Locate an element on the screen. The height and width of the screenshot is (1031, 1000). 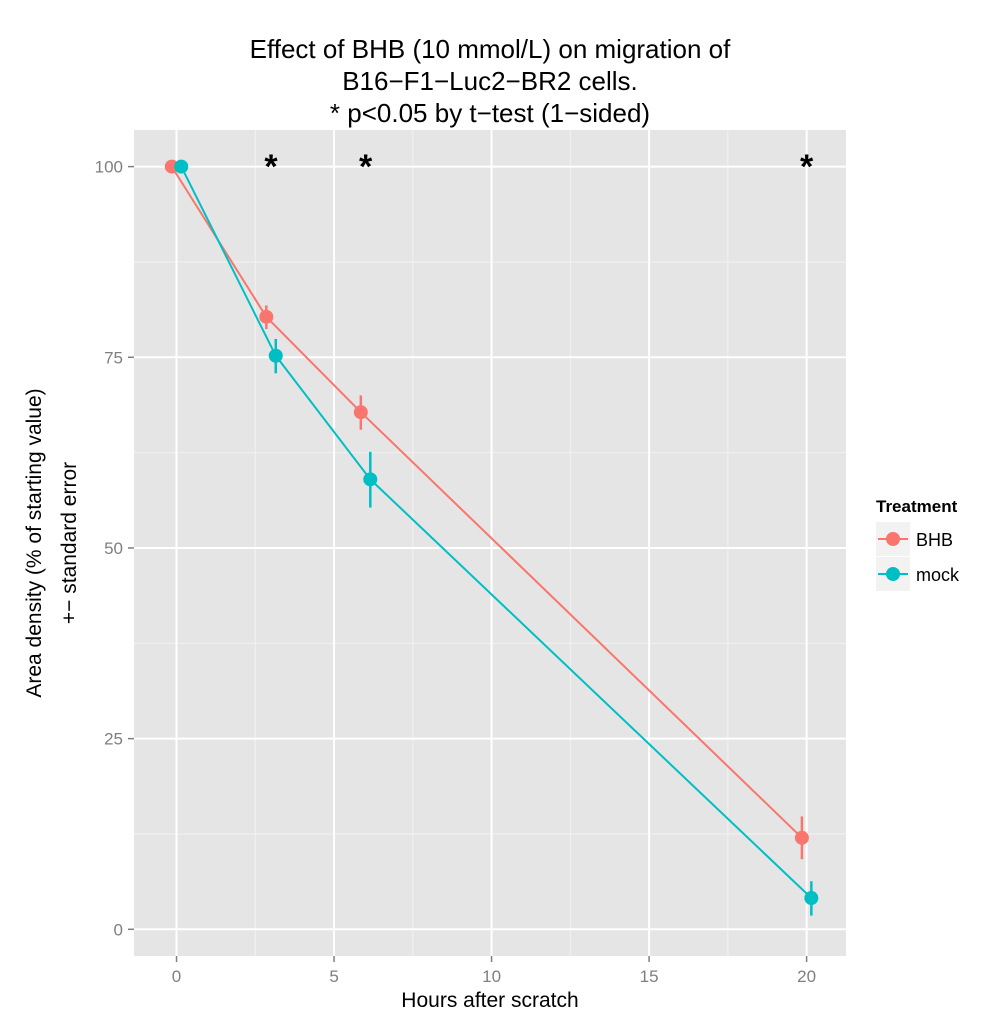
y-tick-label: 50 is located at coordinates (113, 548).